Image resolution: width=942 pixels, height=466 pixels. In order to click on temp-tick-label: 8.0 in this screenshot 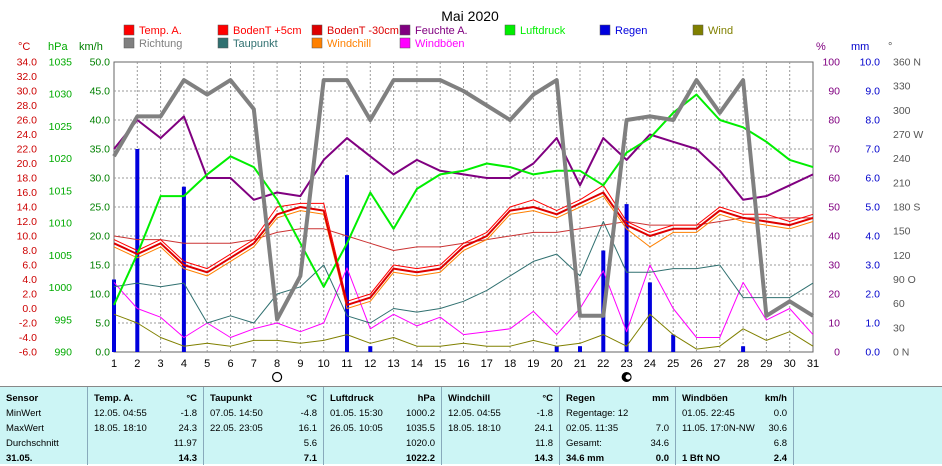, I will do `click(29, 251)`.